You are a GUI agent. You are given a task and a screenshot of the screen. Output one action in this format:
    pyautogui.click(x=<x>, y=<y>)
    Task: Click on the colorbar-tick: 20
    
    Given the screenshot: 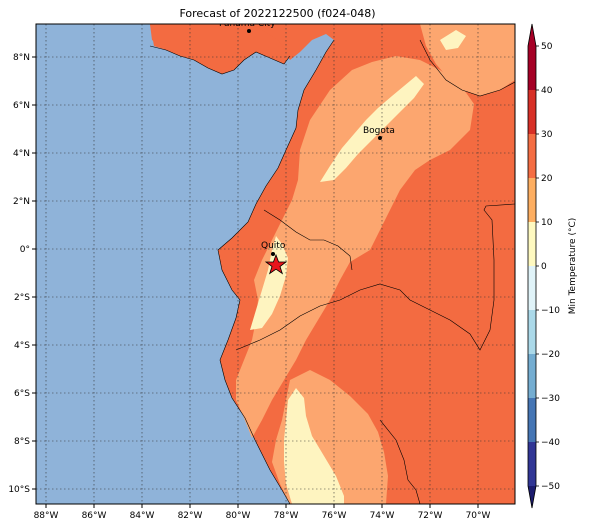 What is the action you would take?
    pyautogui.click(x=547, y=179)
    